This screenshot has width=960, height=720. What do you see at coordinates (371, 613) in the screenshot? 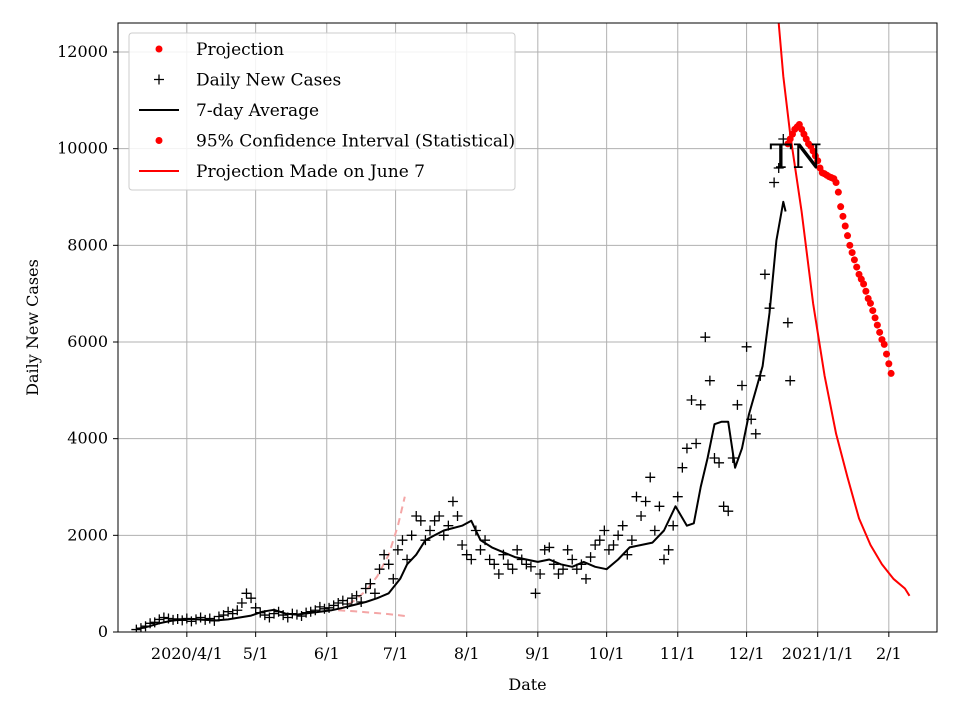
I see `ci-lower-line` at bounding box center [371, 613].